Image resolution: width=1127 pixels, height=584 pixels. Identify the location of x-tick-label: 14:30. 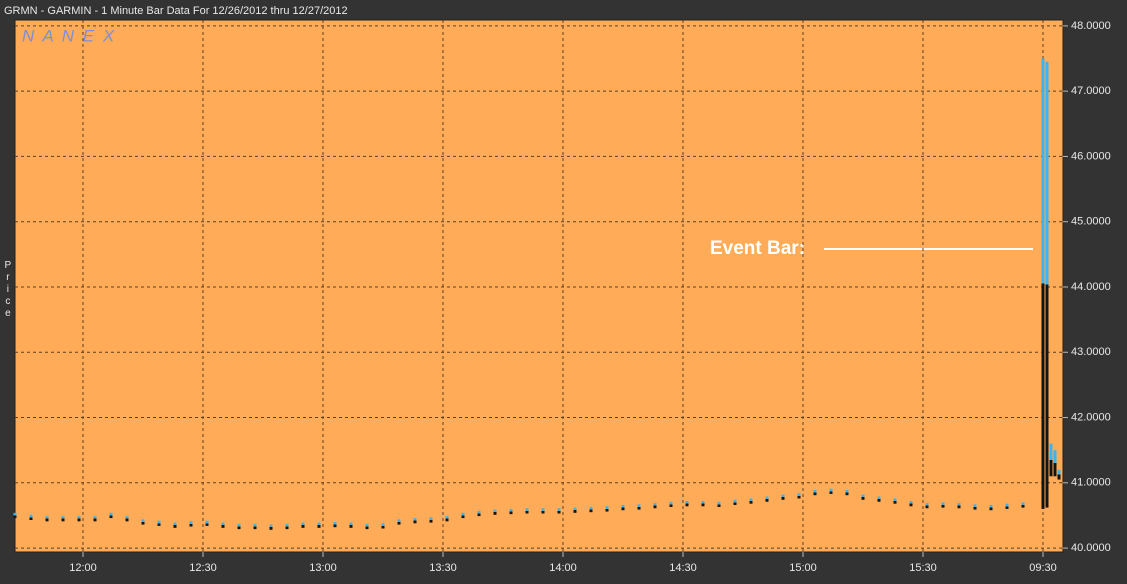
(683, 568).